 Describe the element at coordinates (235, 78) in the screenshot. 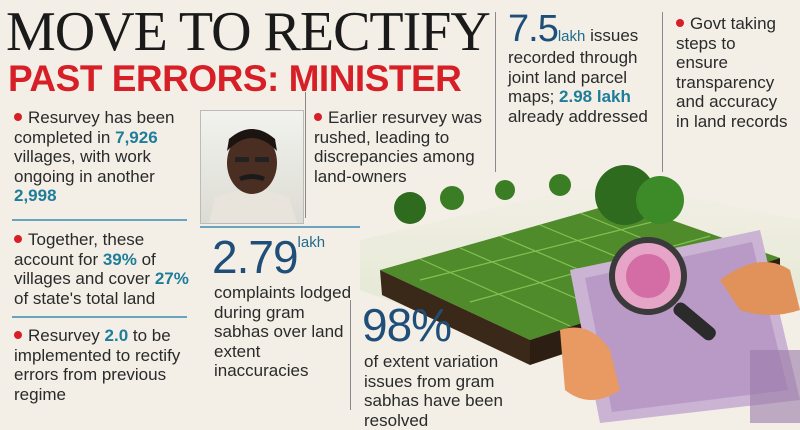

I see `headline-line-2: PAST ERRORS: MINISTER` at that location.